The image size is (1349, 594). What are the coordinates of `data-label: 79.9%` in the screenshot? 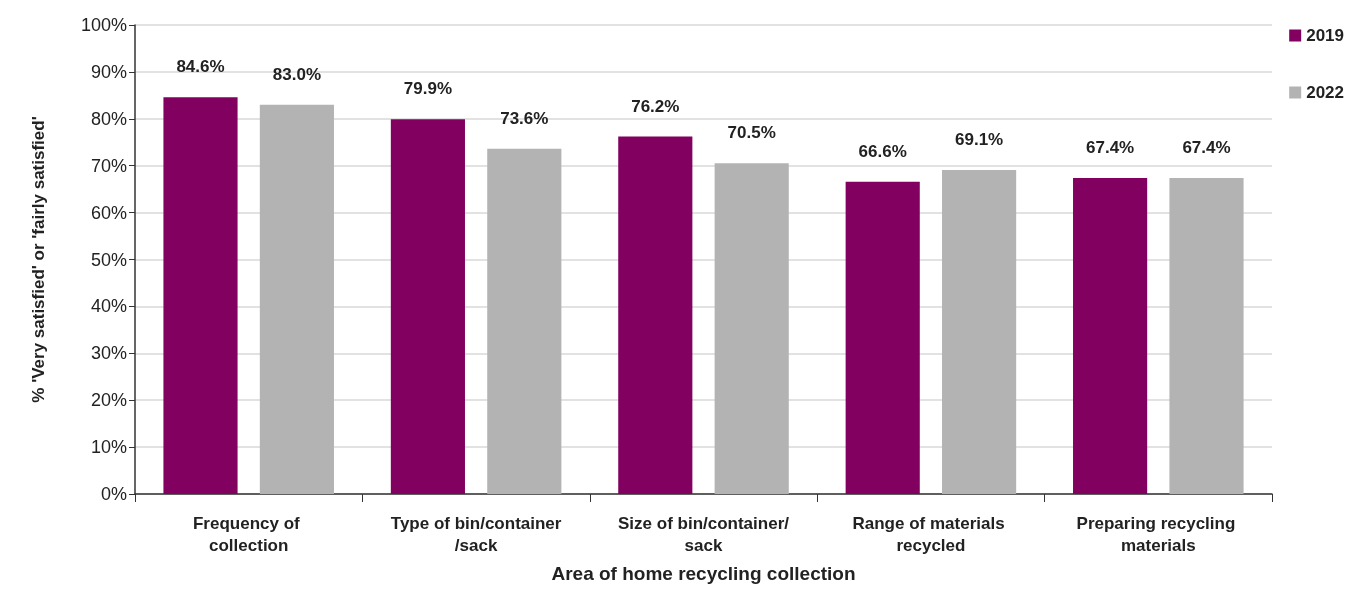 It's located at (427, 89).